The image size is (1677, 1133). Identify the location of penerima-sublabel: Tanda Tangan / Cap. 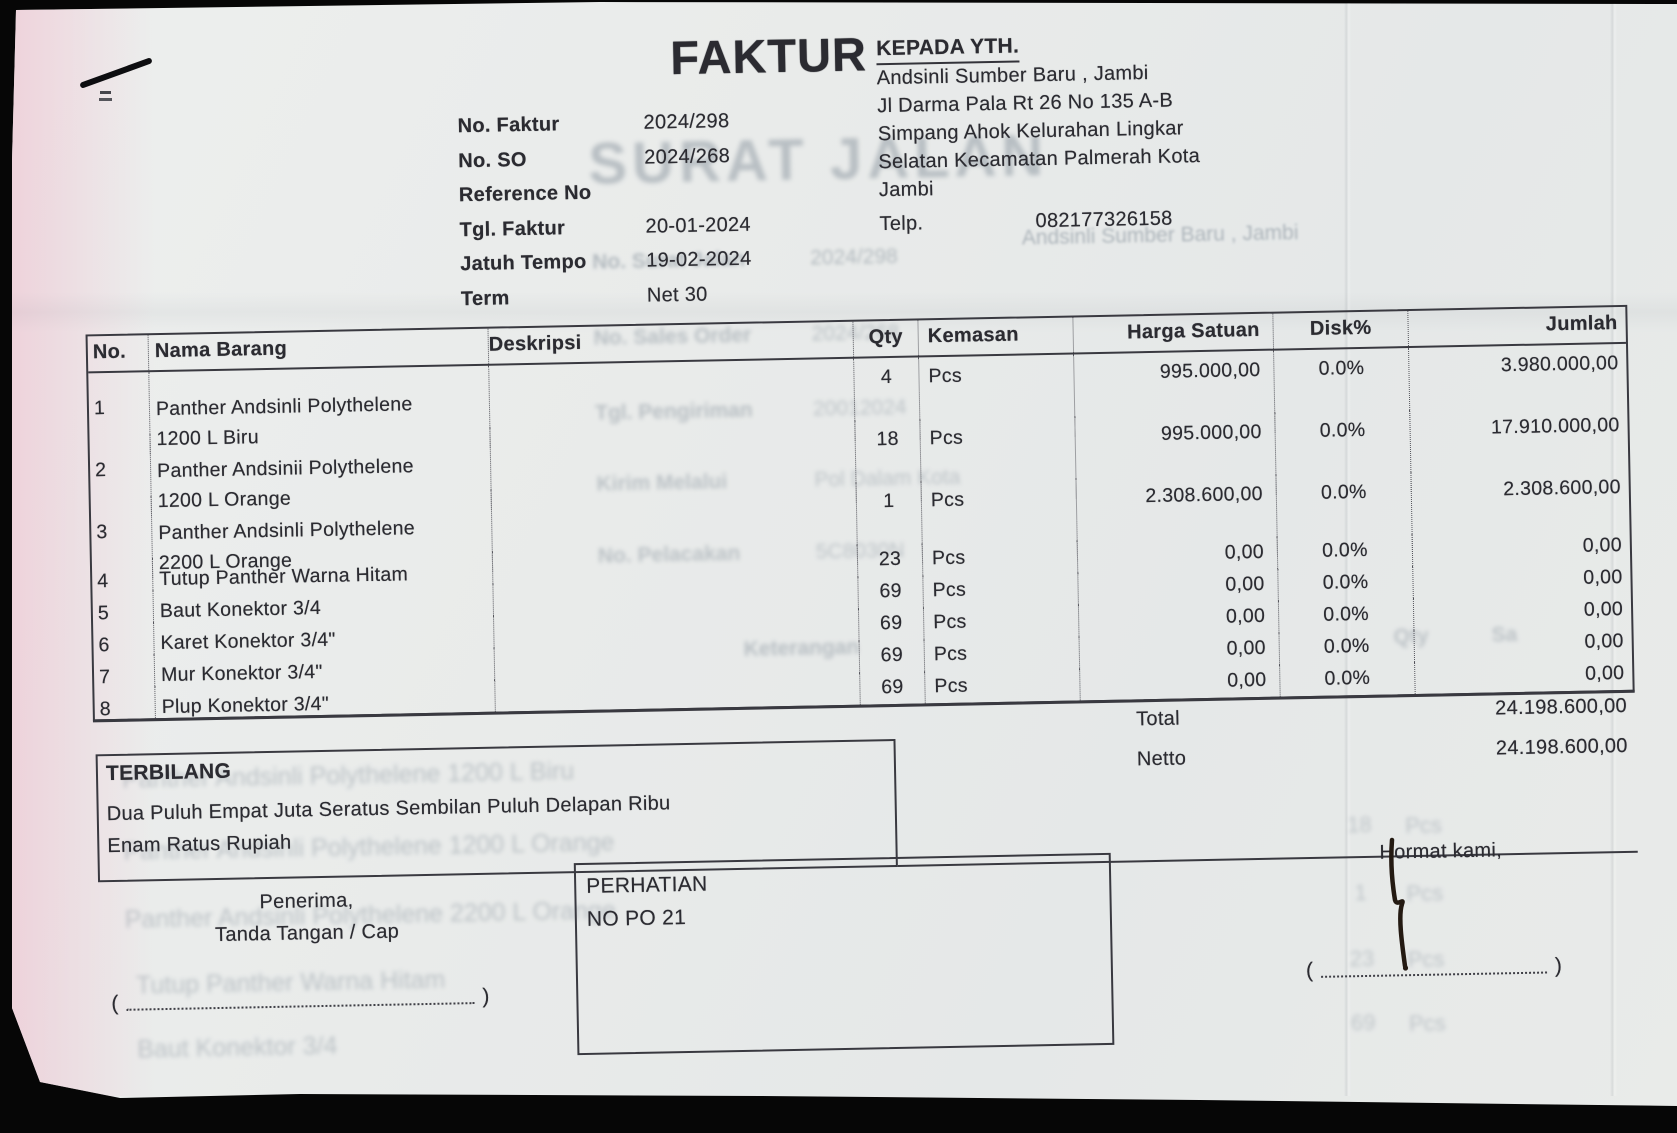
(307, 933).